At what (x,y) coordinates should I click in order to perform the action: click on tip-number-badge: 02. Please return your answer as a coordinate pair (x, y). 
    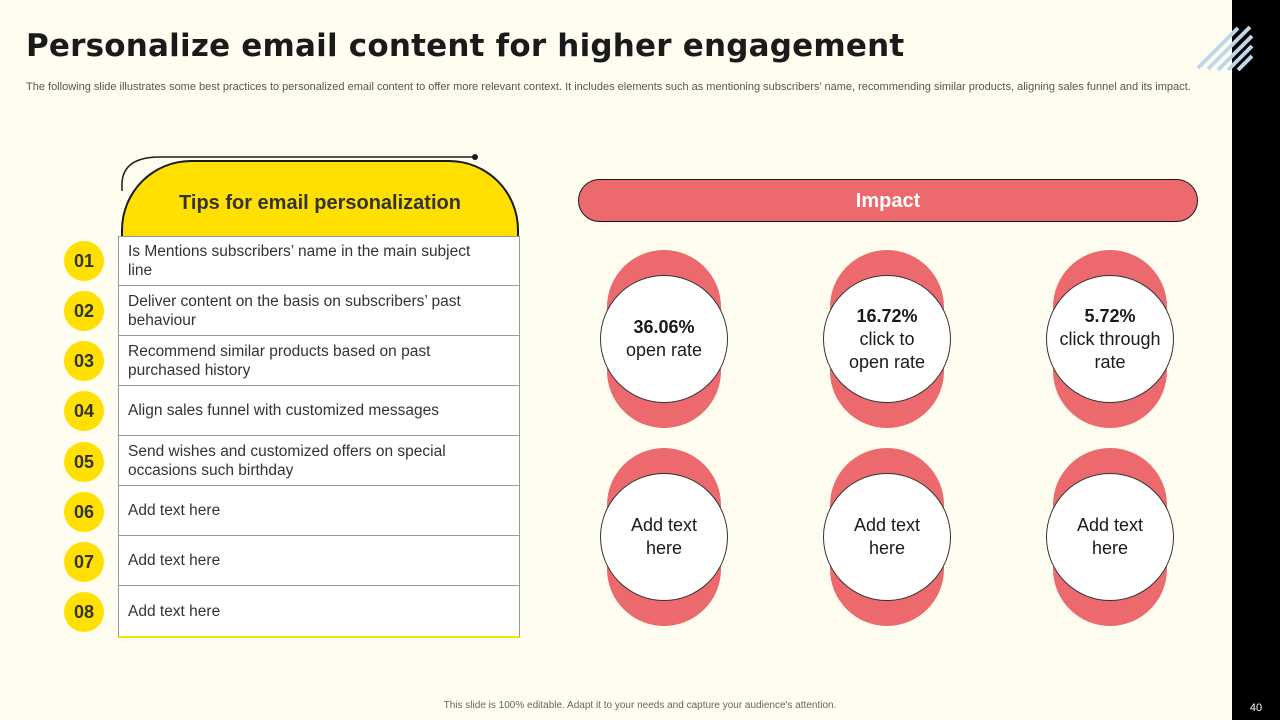
    Looking at the image, I should click on (84, 311).